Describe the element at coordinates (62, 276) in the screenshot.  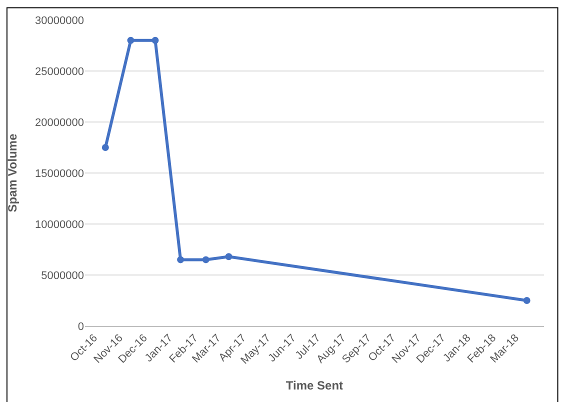
I see `y-tick-label: 5000000` at that location.